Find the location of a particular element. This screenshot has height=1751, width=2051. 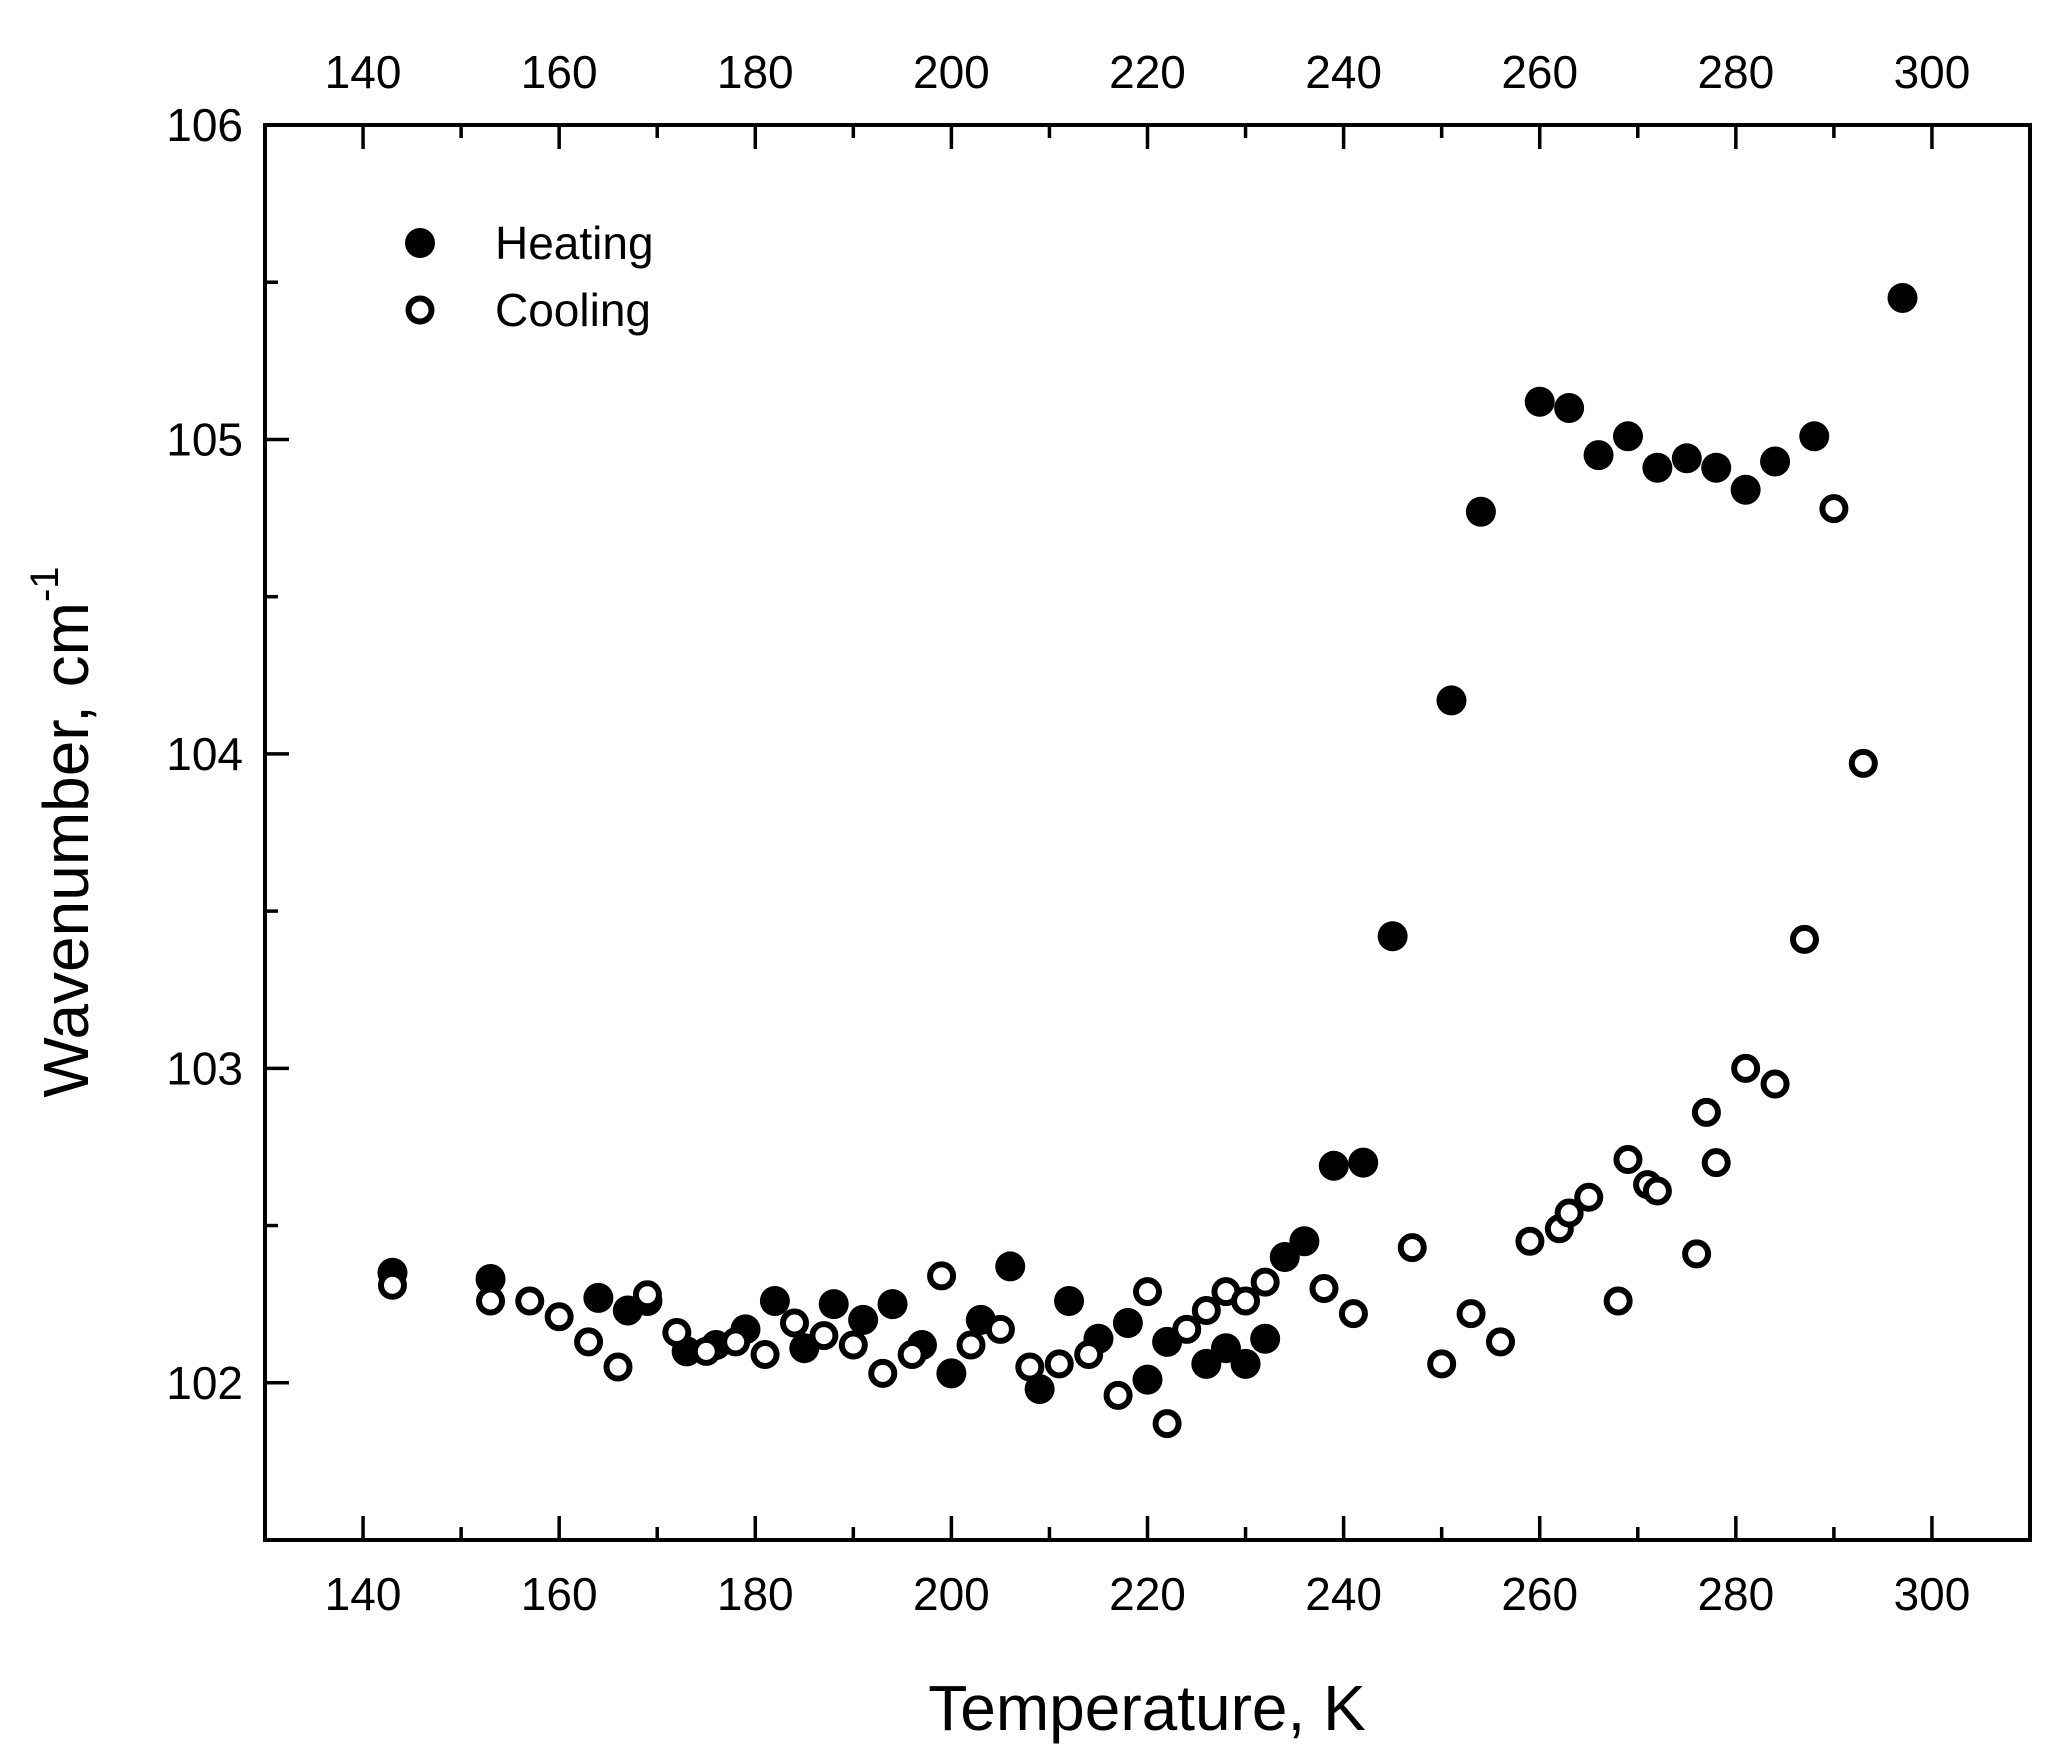

x-tick-label-bottom: 220 is located at coordinates (1147, 1594).